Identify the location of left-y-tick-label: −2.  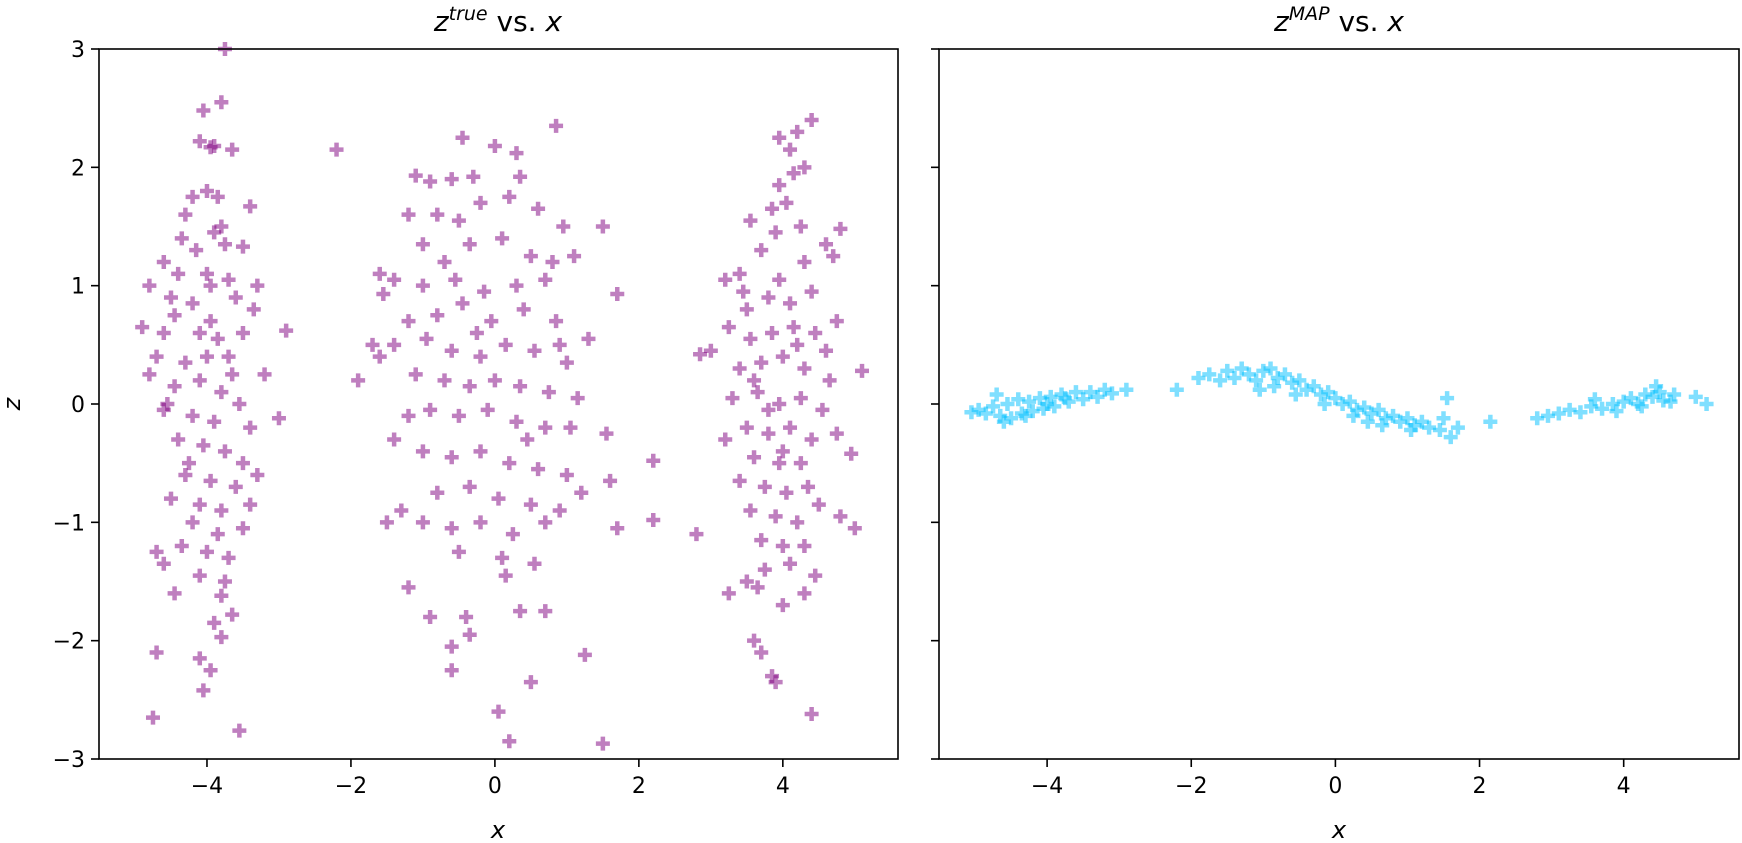
(69, 642).